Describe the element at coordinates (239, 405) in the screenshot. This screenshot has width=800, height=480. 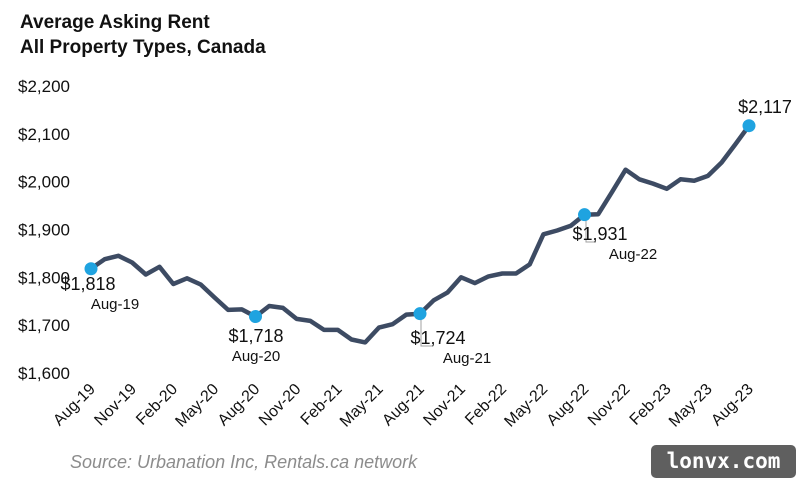
I see `x-tick-label: Aug-20` at that location.